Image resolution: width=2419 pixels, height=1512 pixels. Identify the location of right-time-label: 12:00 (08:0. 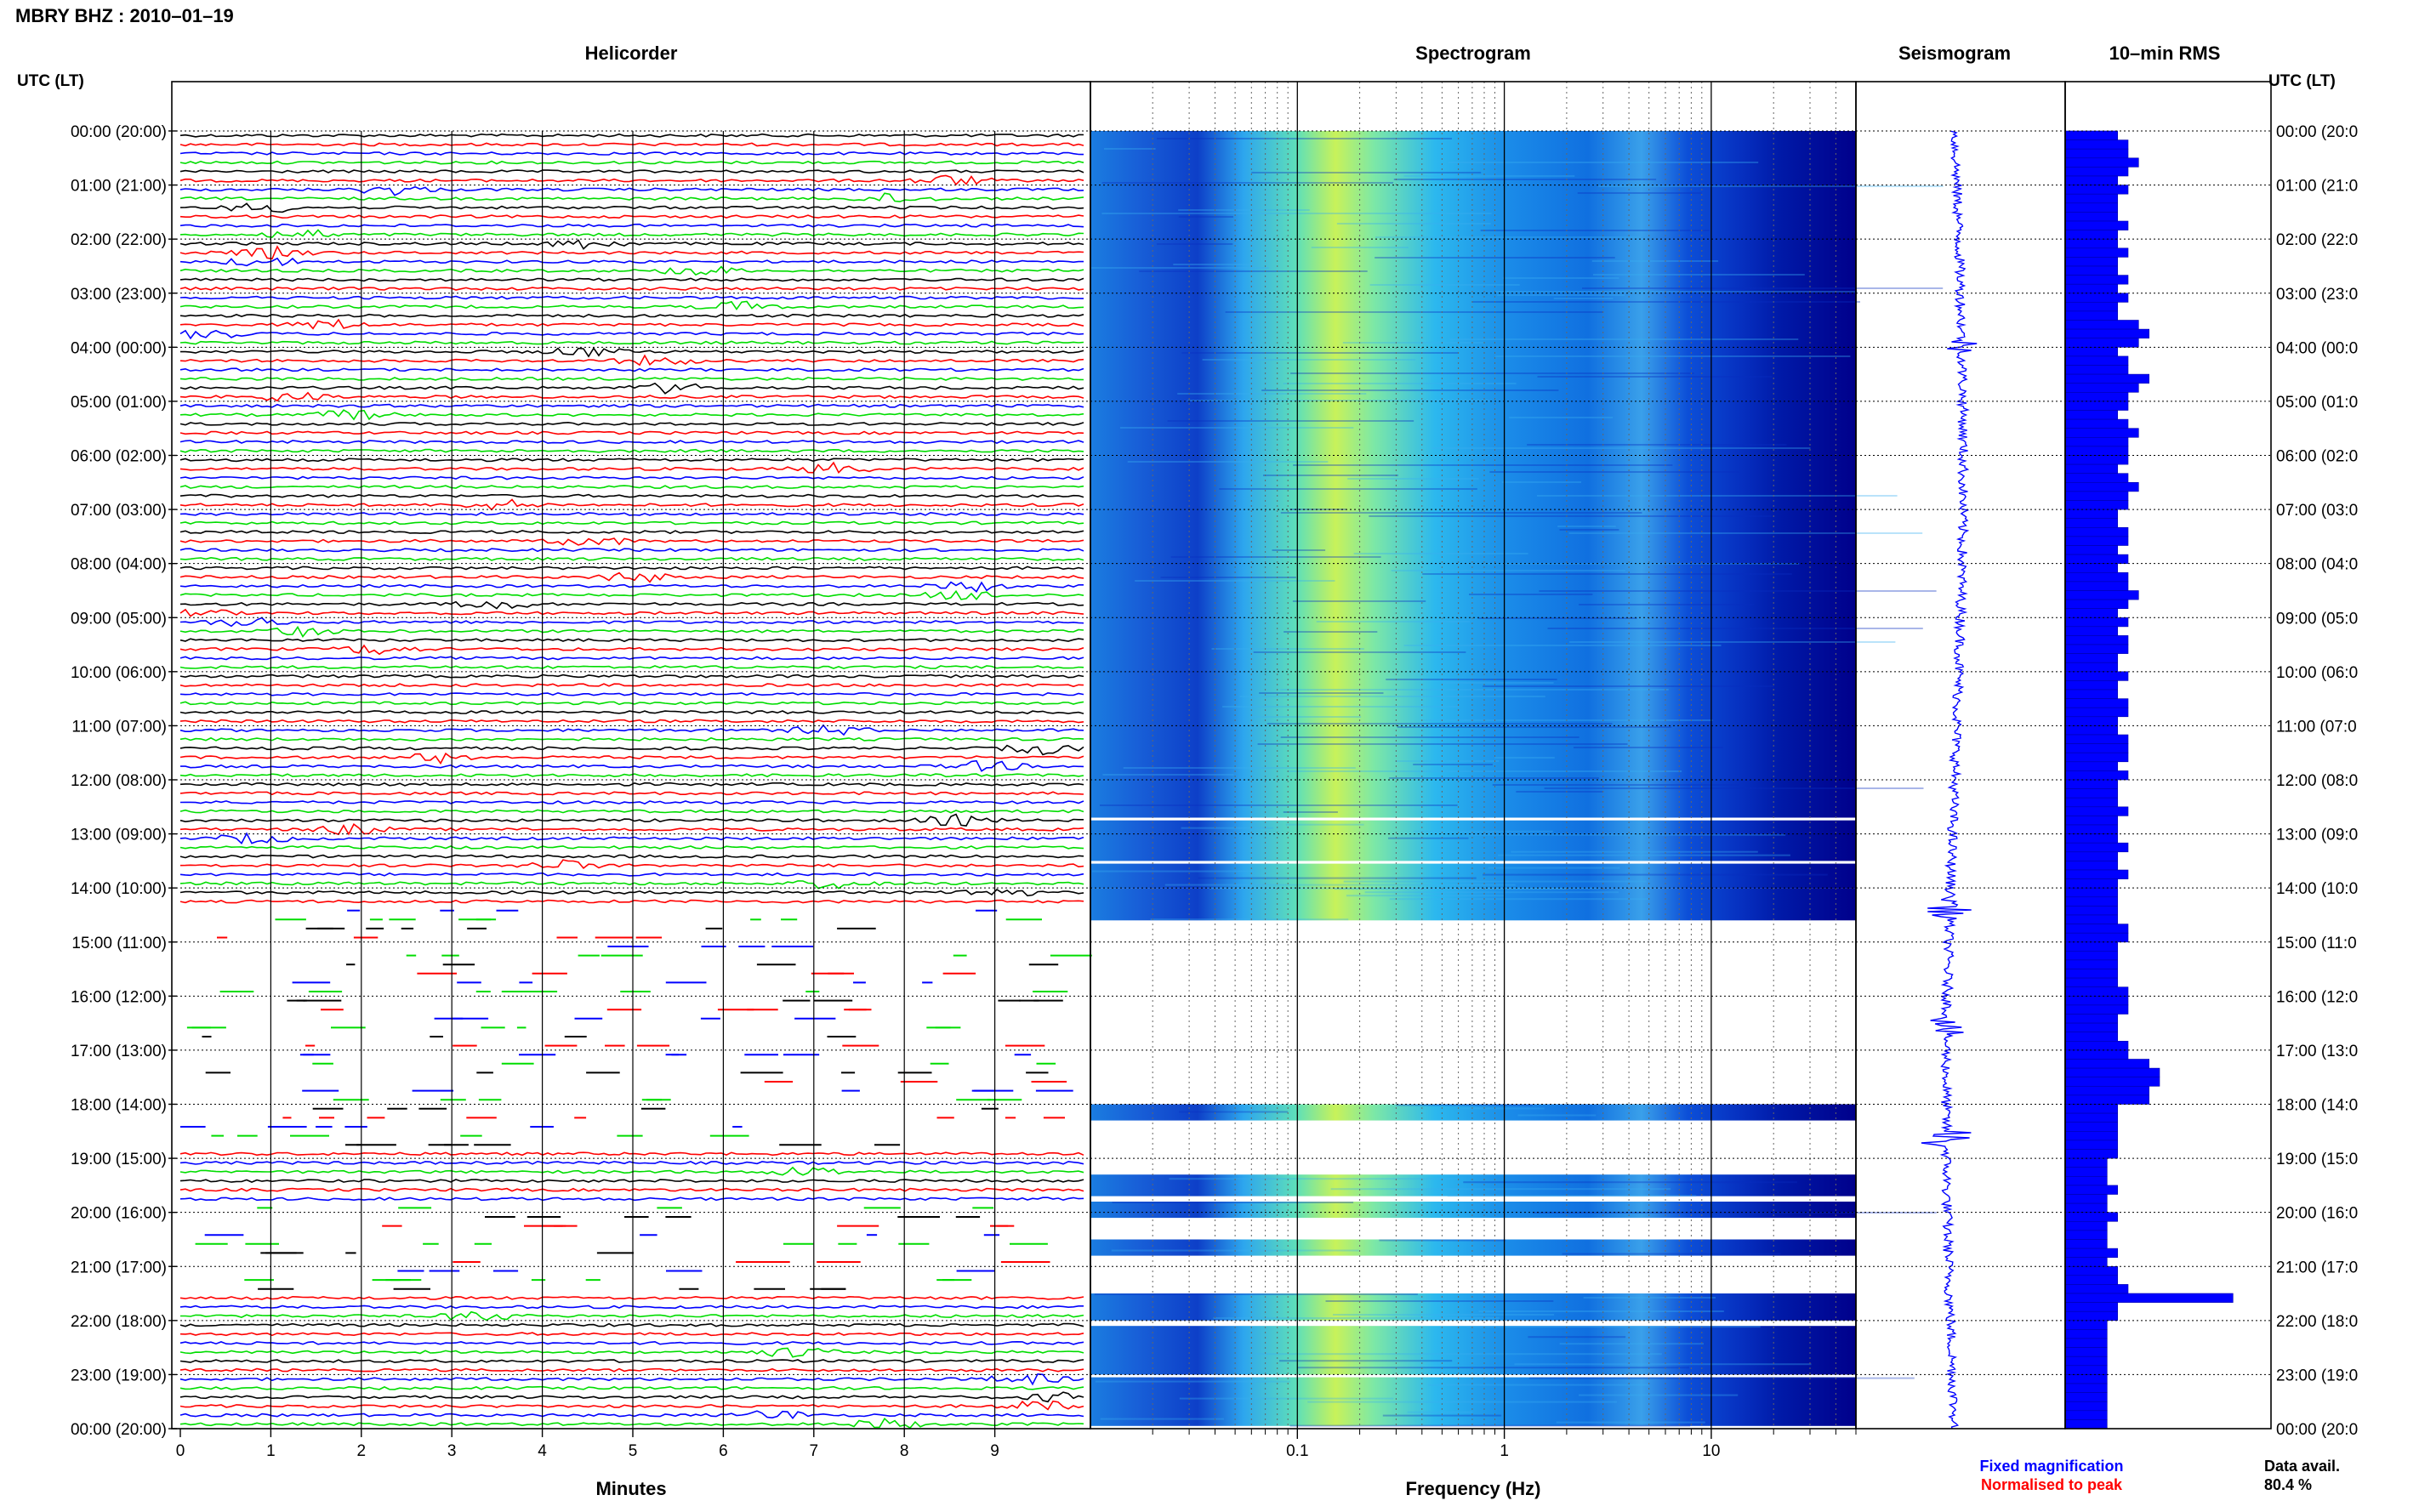
(2317, 781).